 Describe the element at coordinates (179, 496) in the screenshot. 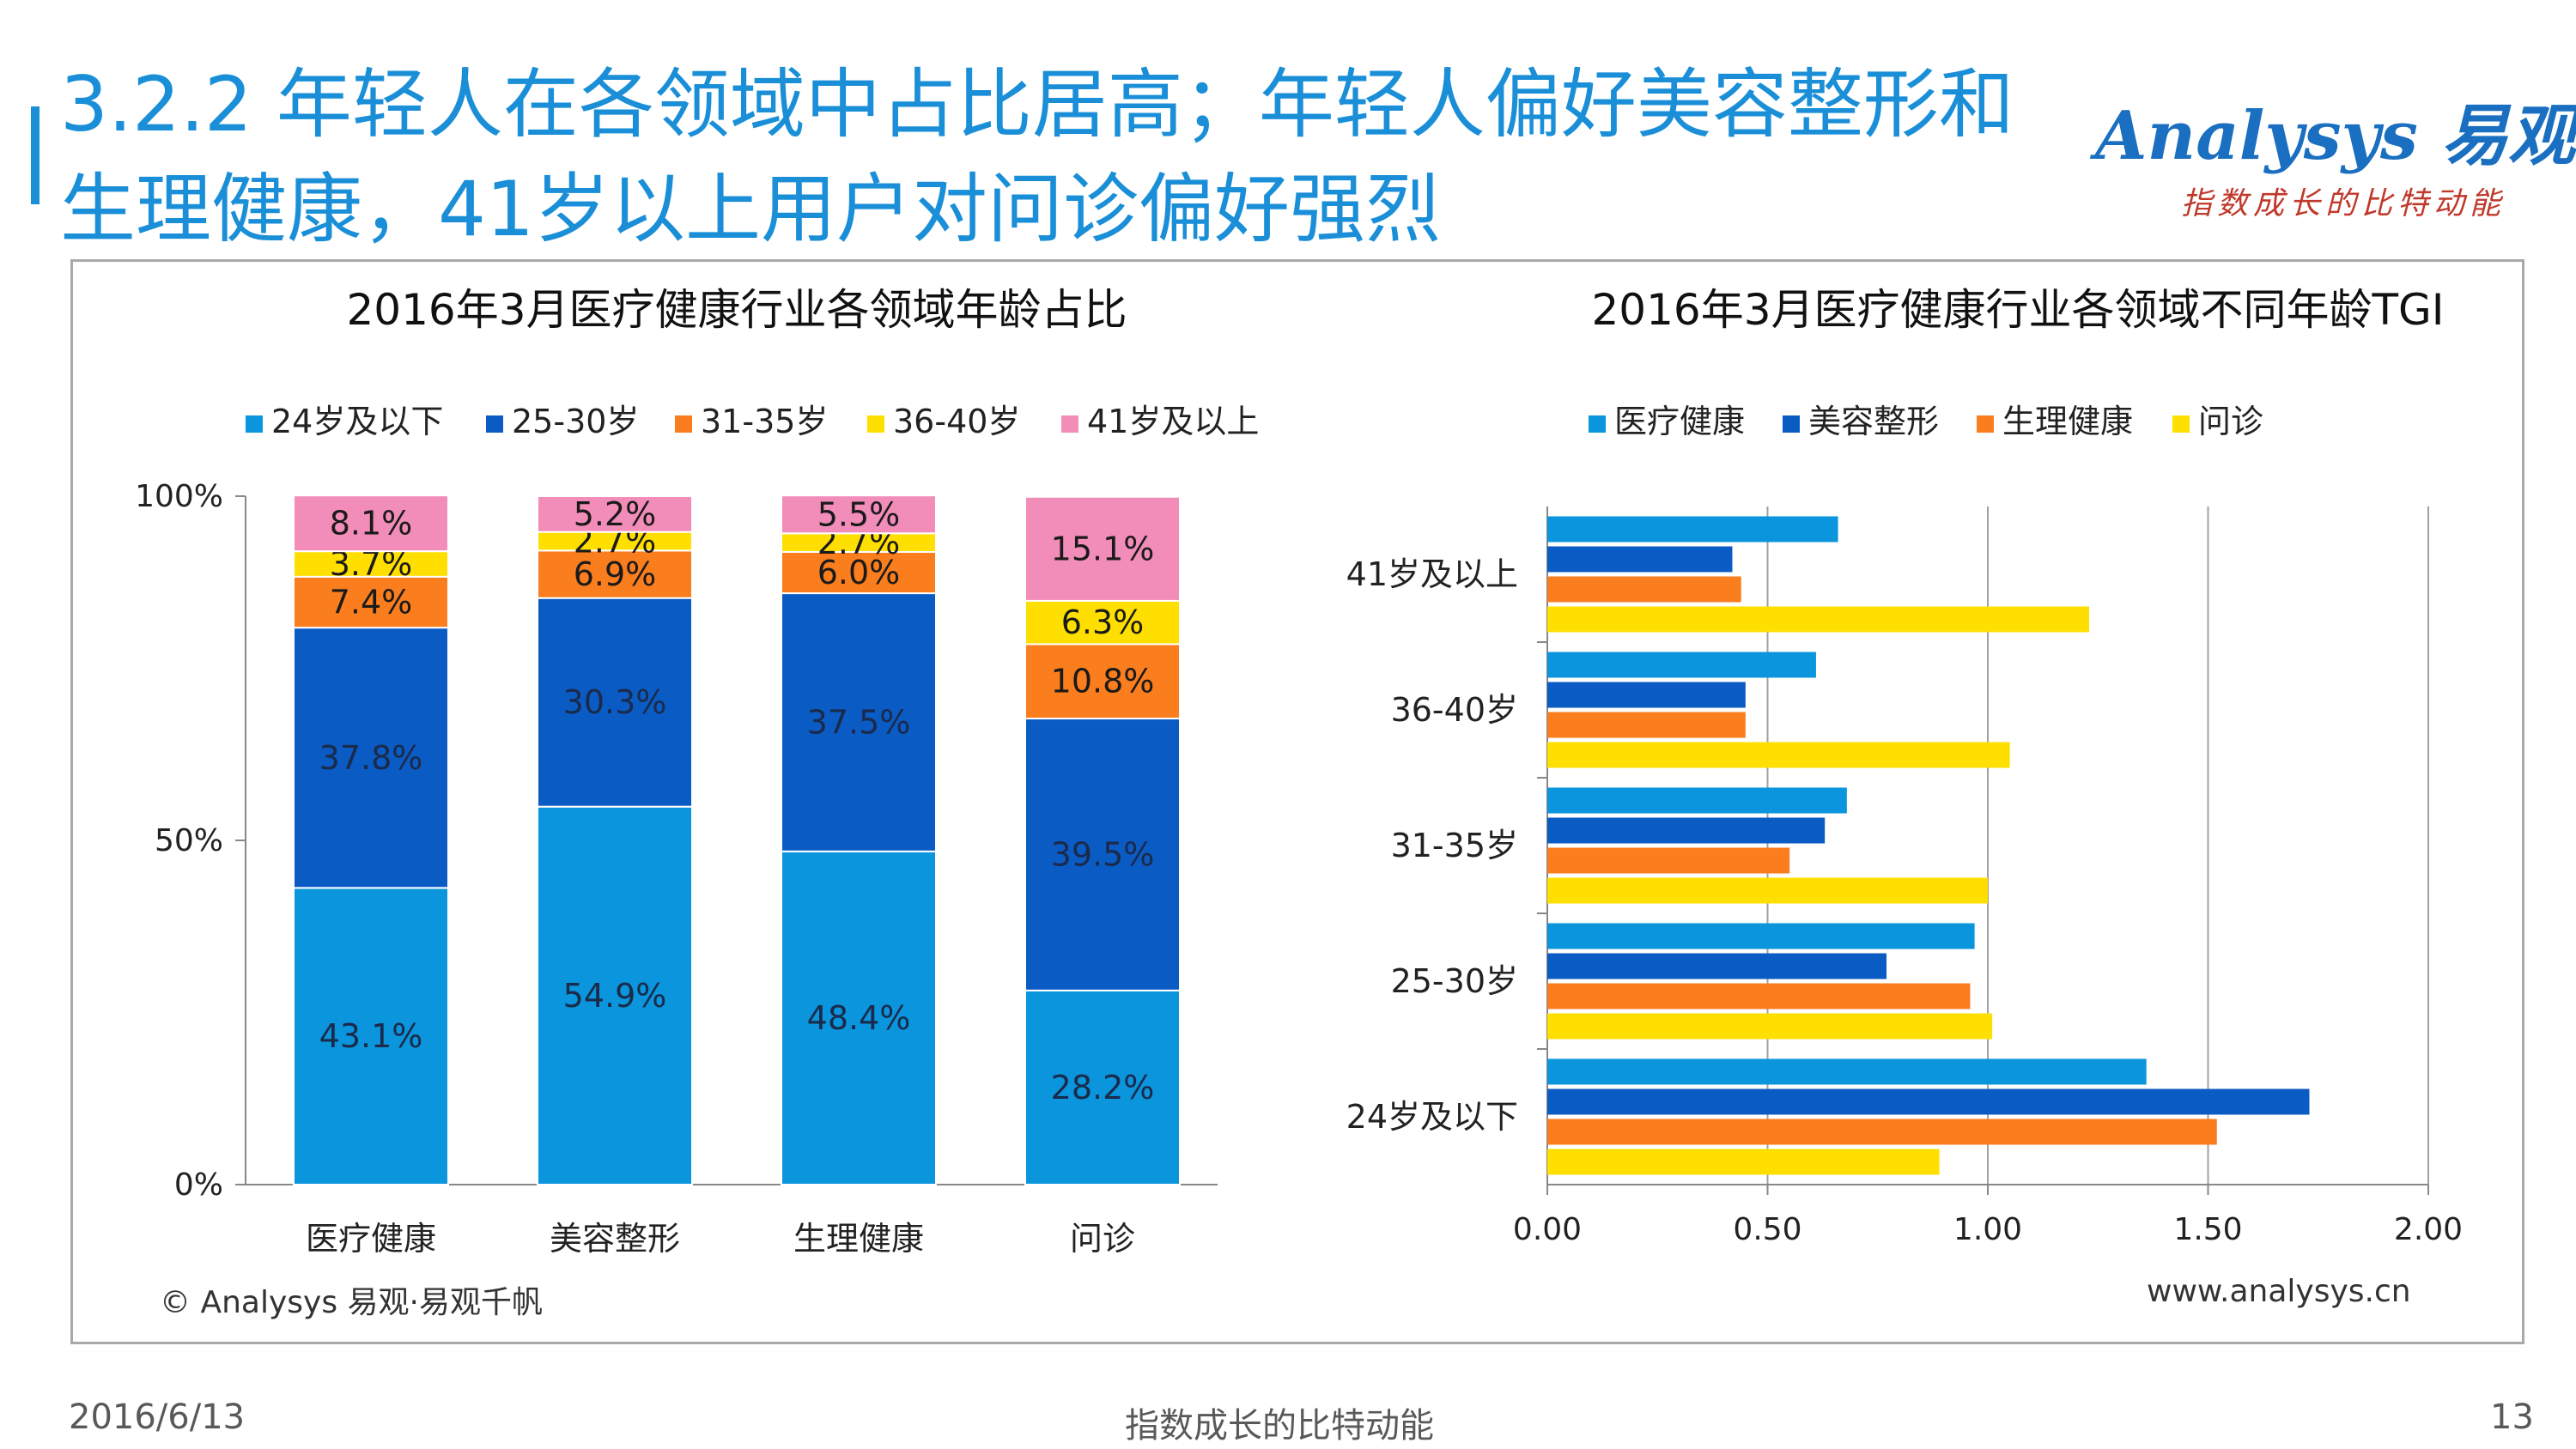

I see `chart1-y-tick-label: 100%` at that location.